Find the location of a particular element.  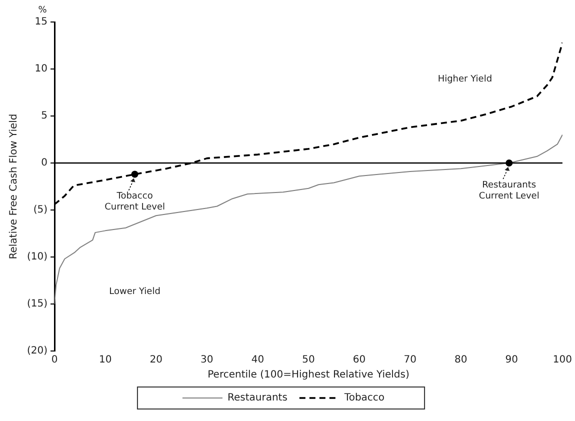

annotation: Restaurants Current Level is located at coordinates (509, 191).